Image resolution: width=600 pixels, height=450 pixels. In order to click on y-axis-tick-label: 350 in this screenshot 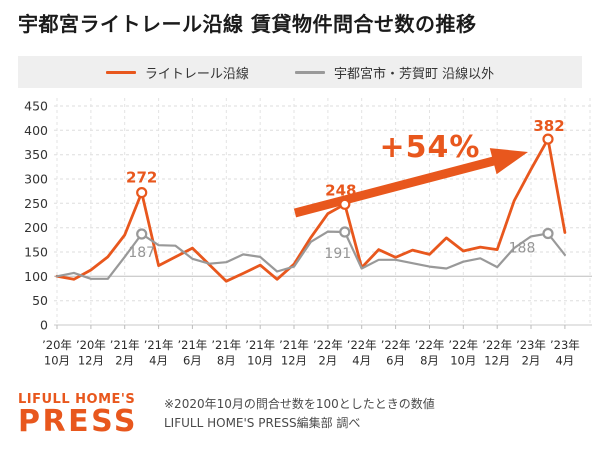, I will do `click(36, 154)`.